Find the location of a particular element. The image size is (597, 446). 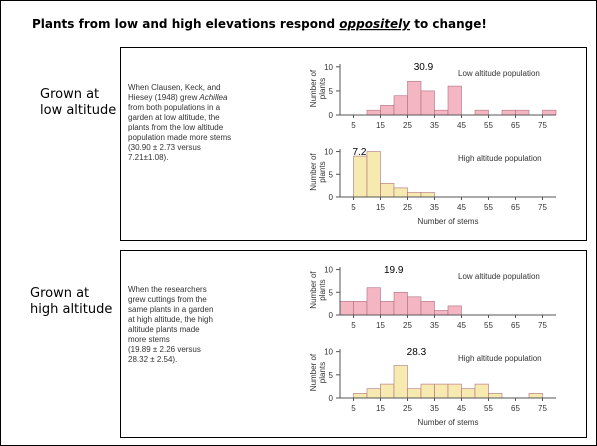

panel-text: (30.90 ± 2.73 versus is located at coordinates (164, 147).